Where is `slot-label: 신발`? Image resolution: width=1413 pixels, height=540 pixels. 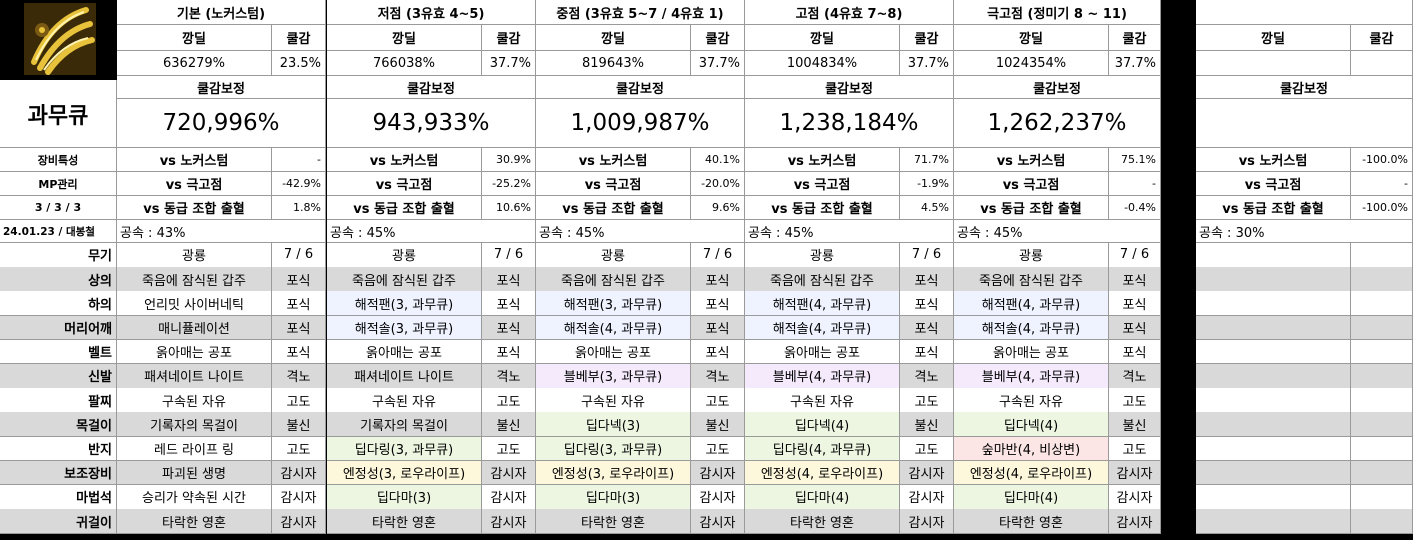 slot-label: 신발 is located at coordinates (58, 376).